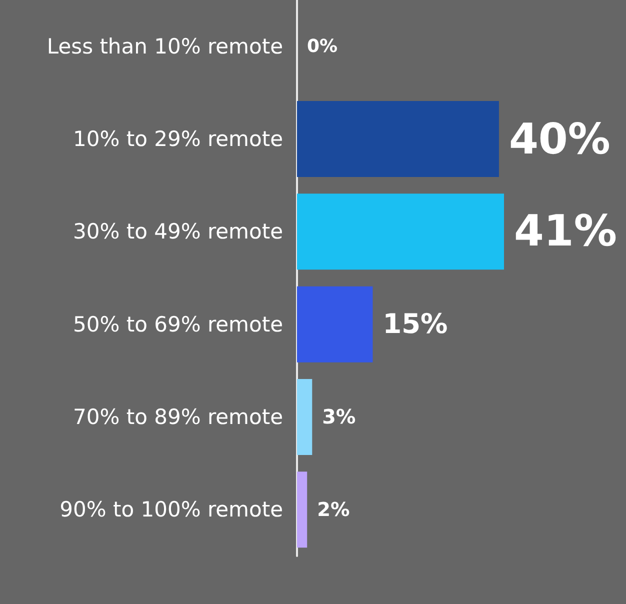 This screenshot has width=626, height=604. I want to click on y-tick-label: 30% to 49% remote, so click(177, 232).